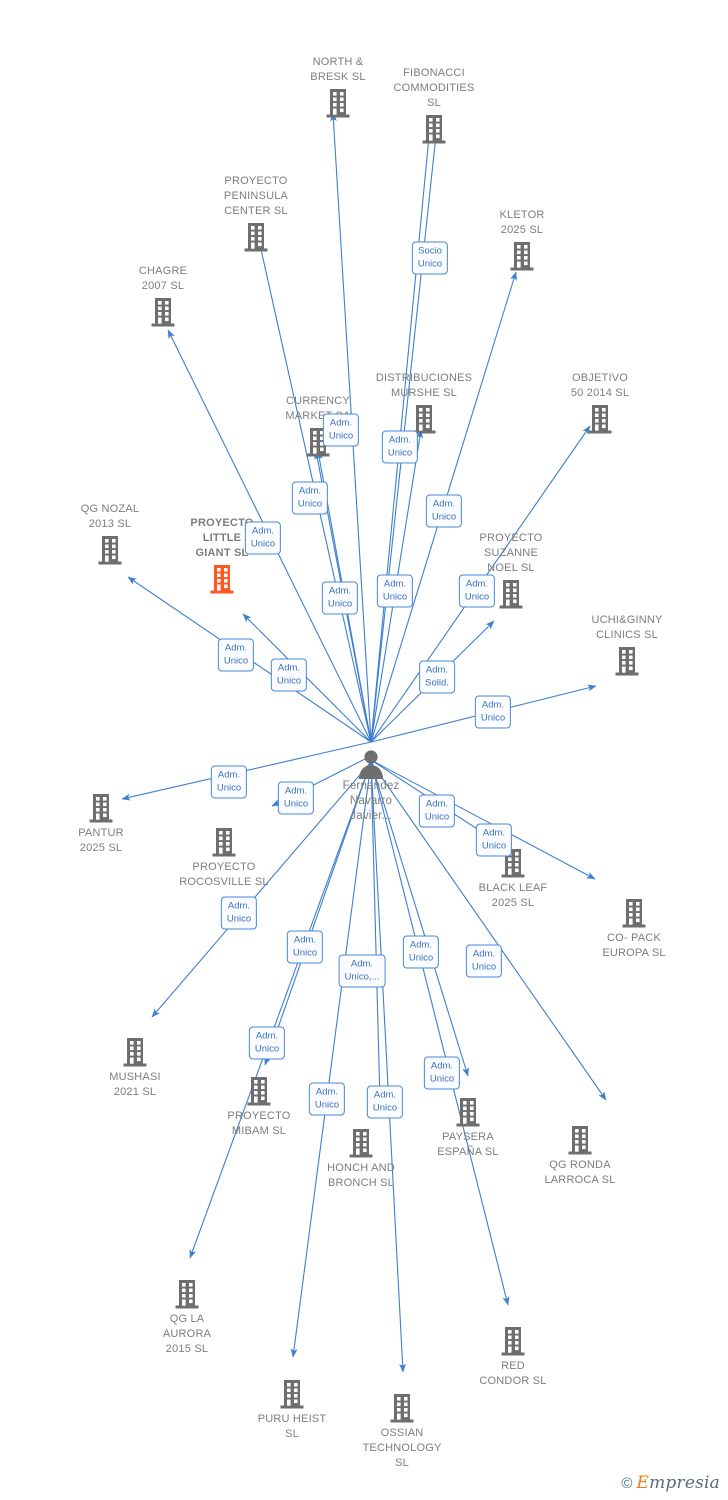 The height and width of the screenshot is (1500, 728). What do you see at coordinates (331, 1059) in the screenshot?
I see `edge-puru-heist` at bounding box center [331, 1059].